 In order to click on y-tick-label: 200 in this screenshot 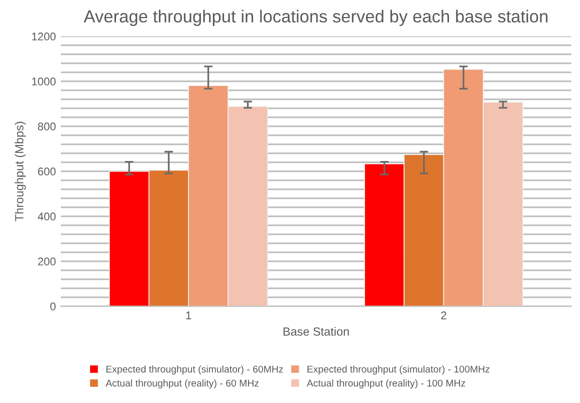, I will do `click(47, 262)`.